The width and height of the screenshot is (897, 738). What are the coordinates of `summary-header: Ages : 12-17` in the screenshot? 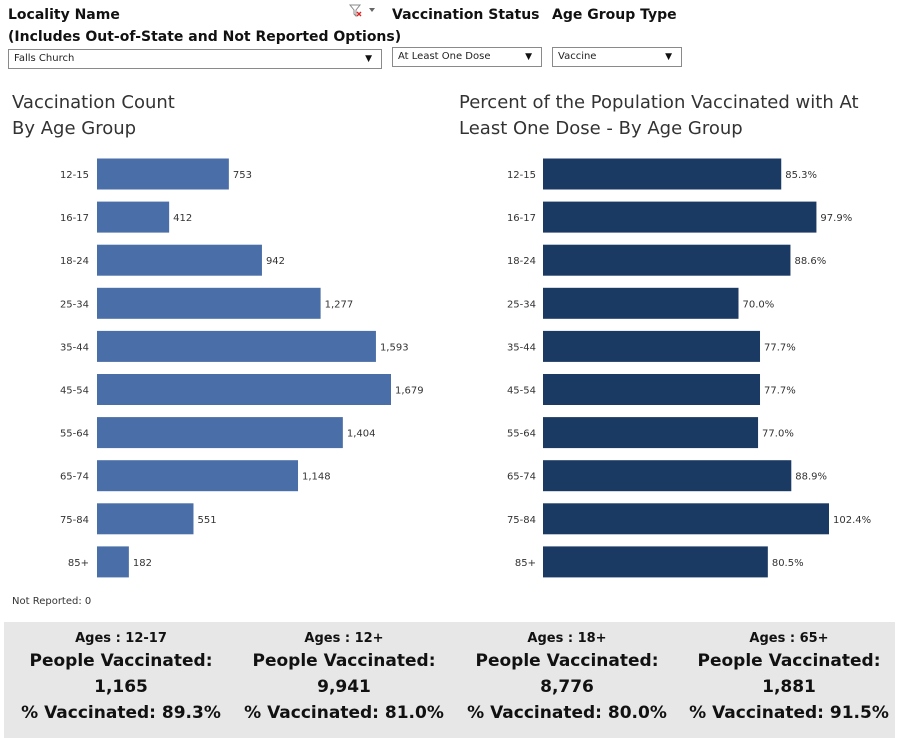 It's located at (121, 638).